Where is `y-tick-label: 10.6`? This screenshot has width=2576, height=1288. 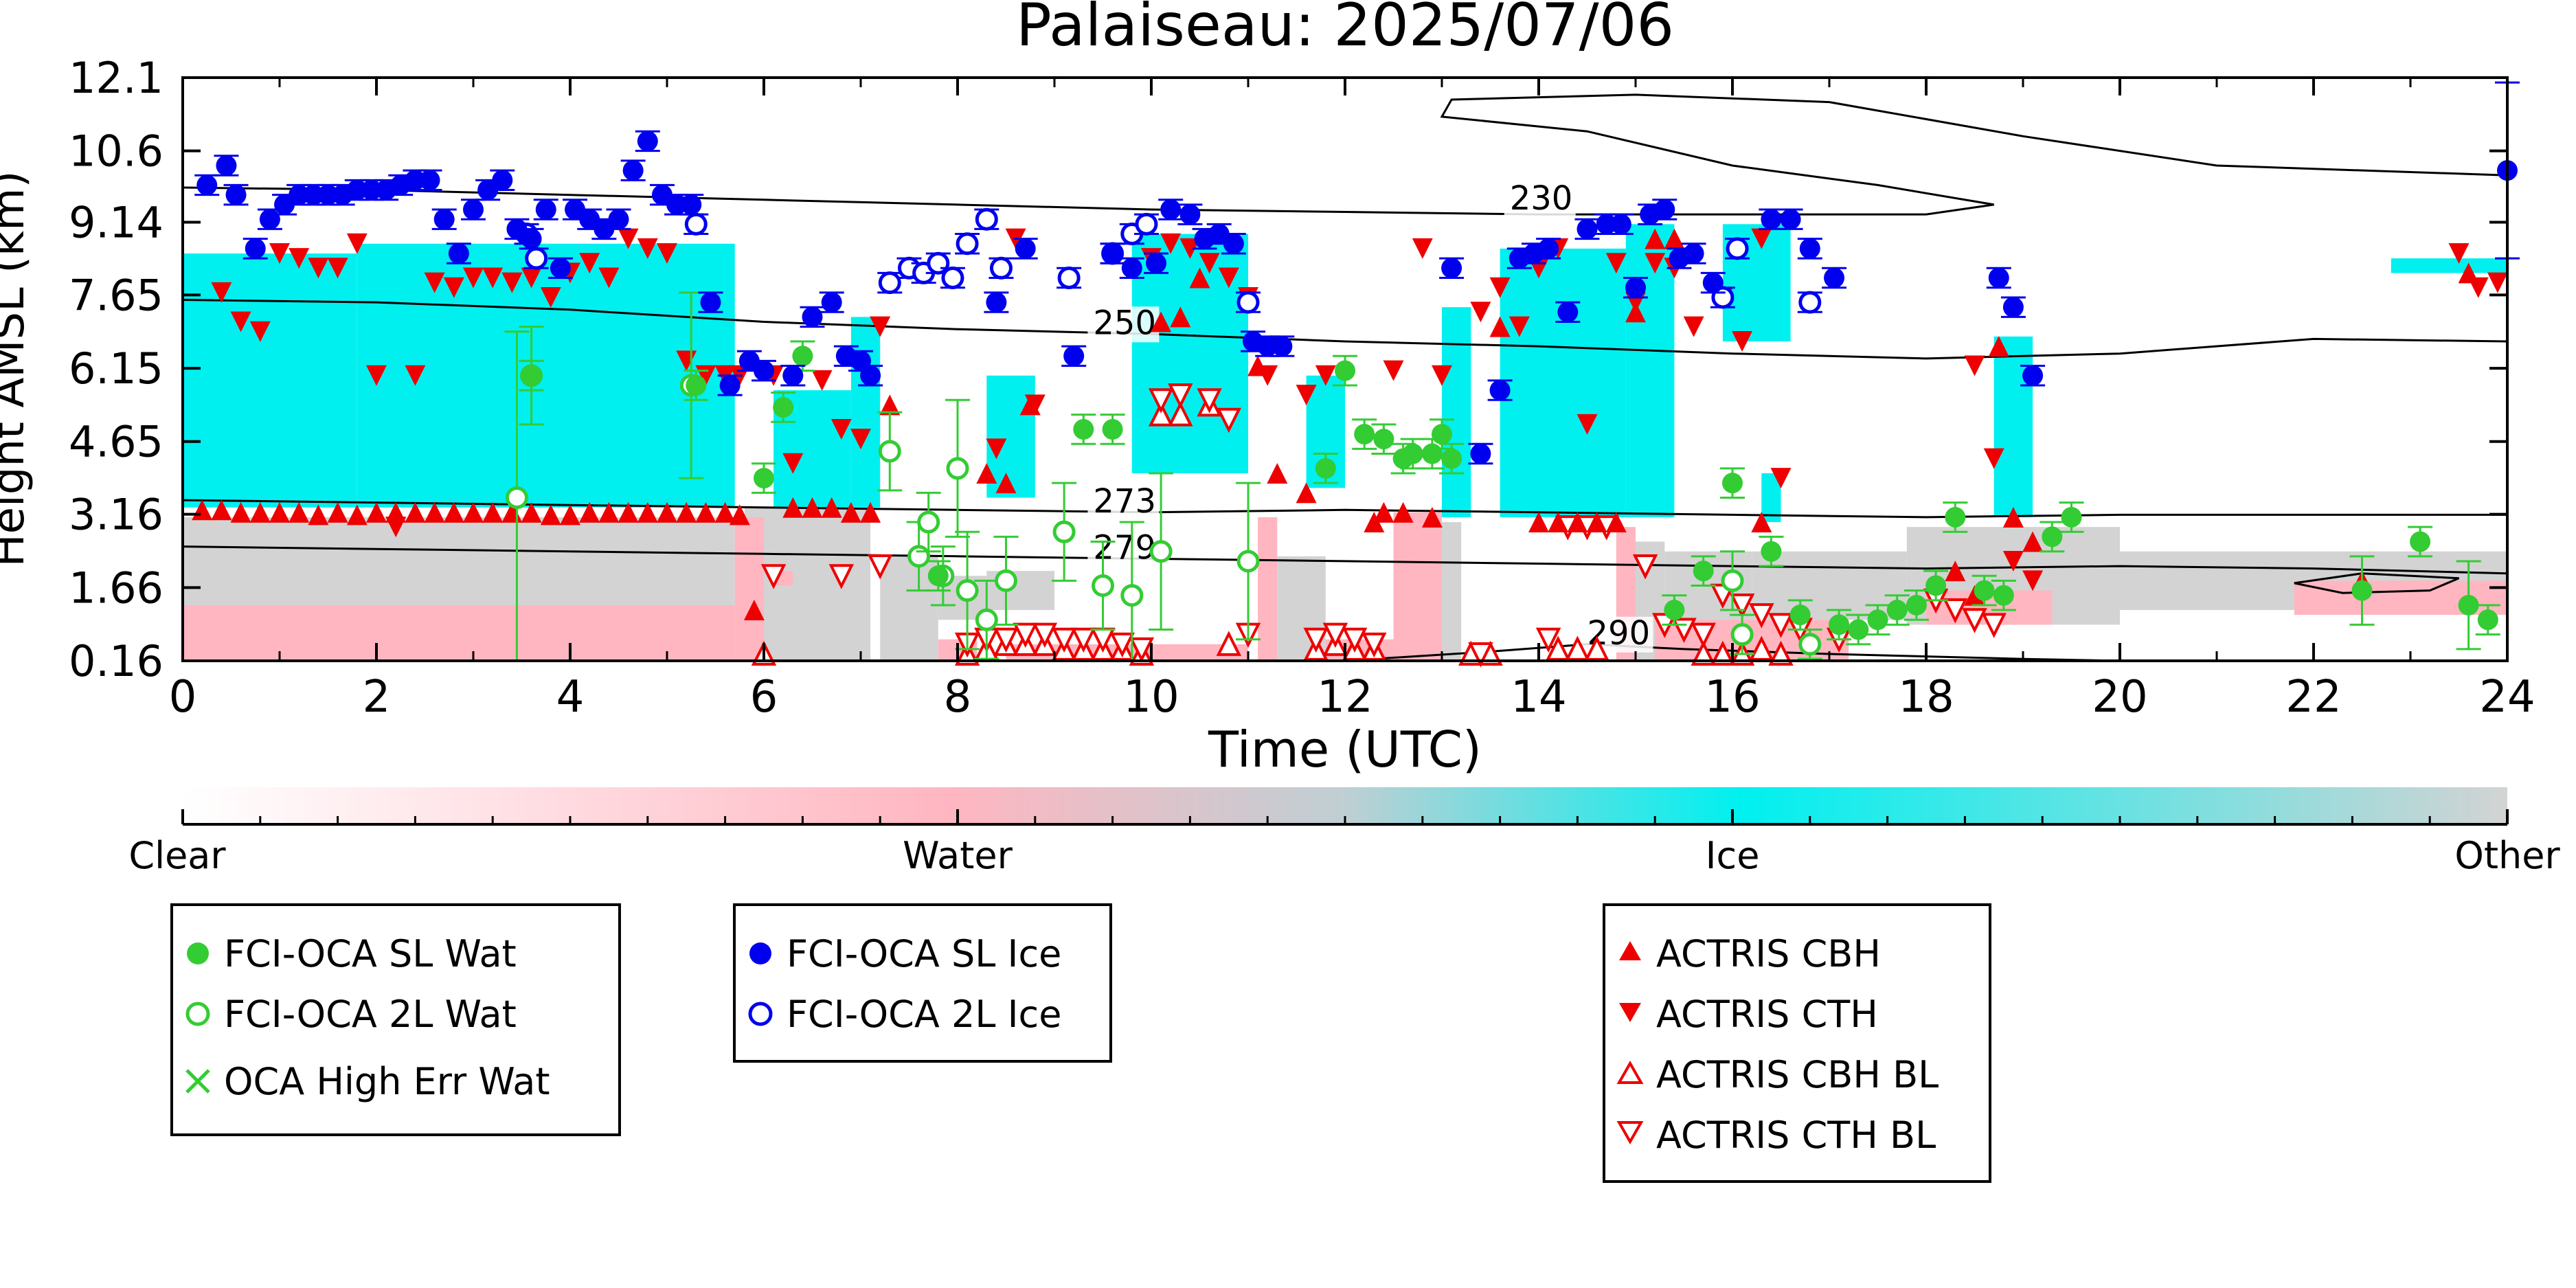 y-tick-label: 10.6 is located at coordinates (116, 151).